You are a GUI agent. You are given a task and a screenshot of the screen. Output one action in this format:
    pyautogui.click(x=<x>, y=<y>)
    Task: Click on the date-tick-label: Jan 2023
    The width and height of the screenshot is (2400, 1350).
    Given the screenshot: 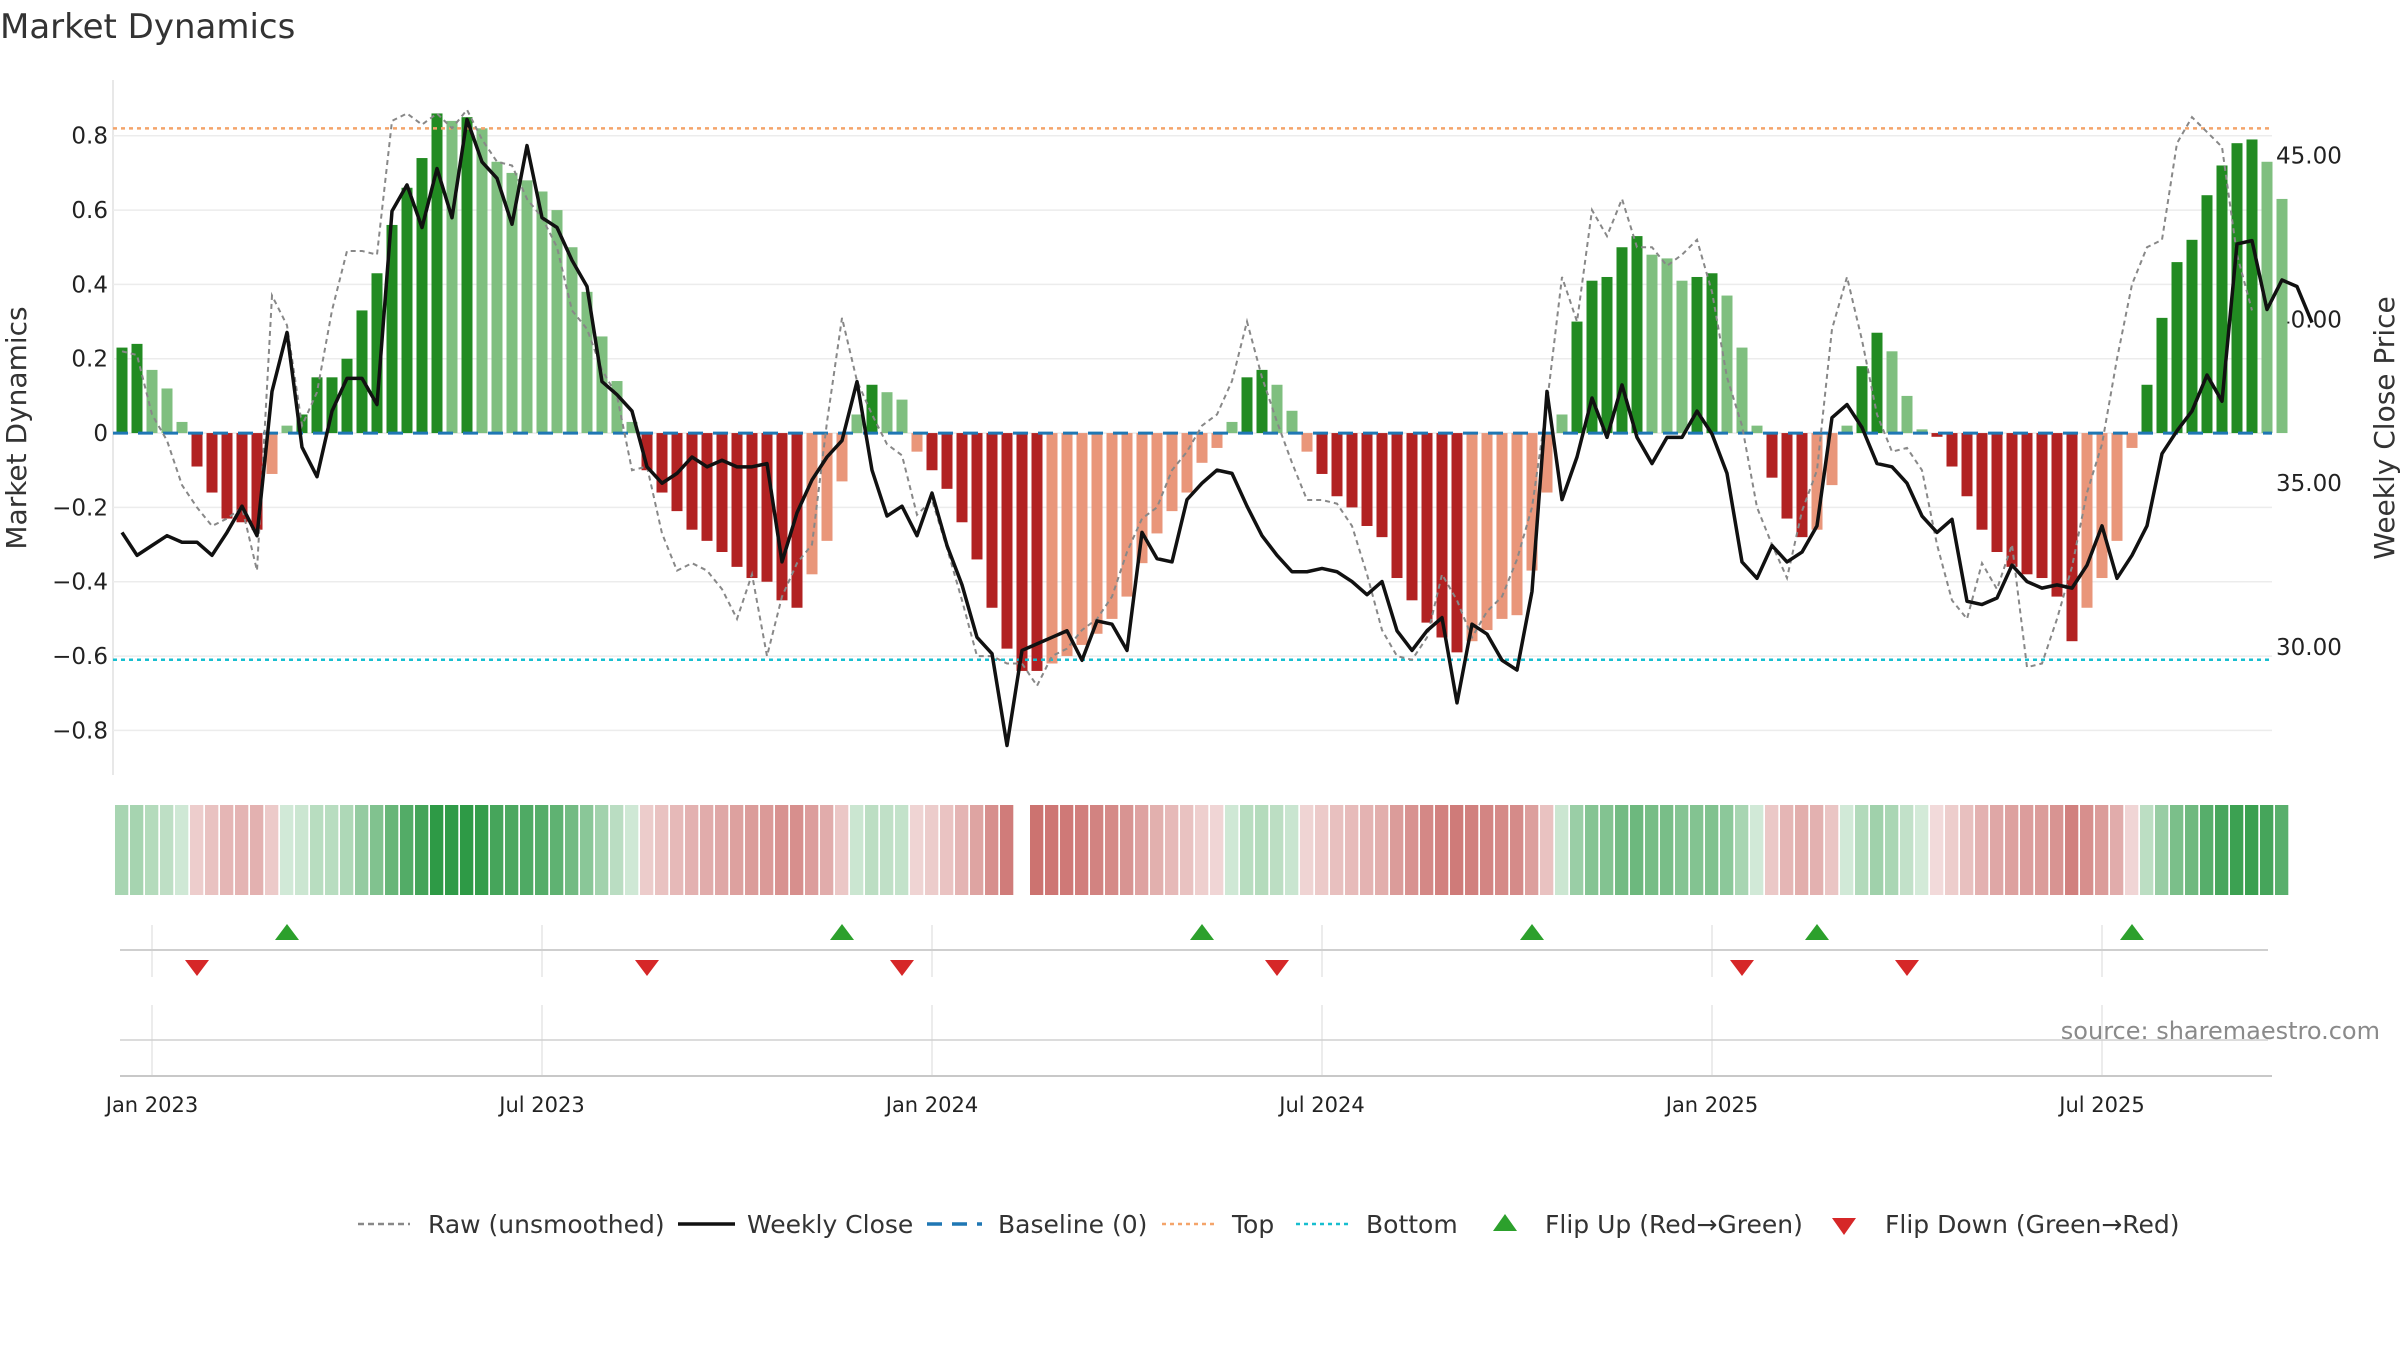 What is the action you would take?
    pyautogui.click(x=151, y=1105)
    